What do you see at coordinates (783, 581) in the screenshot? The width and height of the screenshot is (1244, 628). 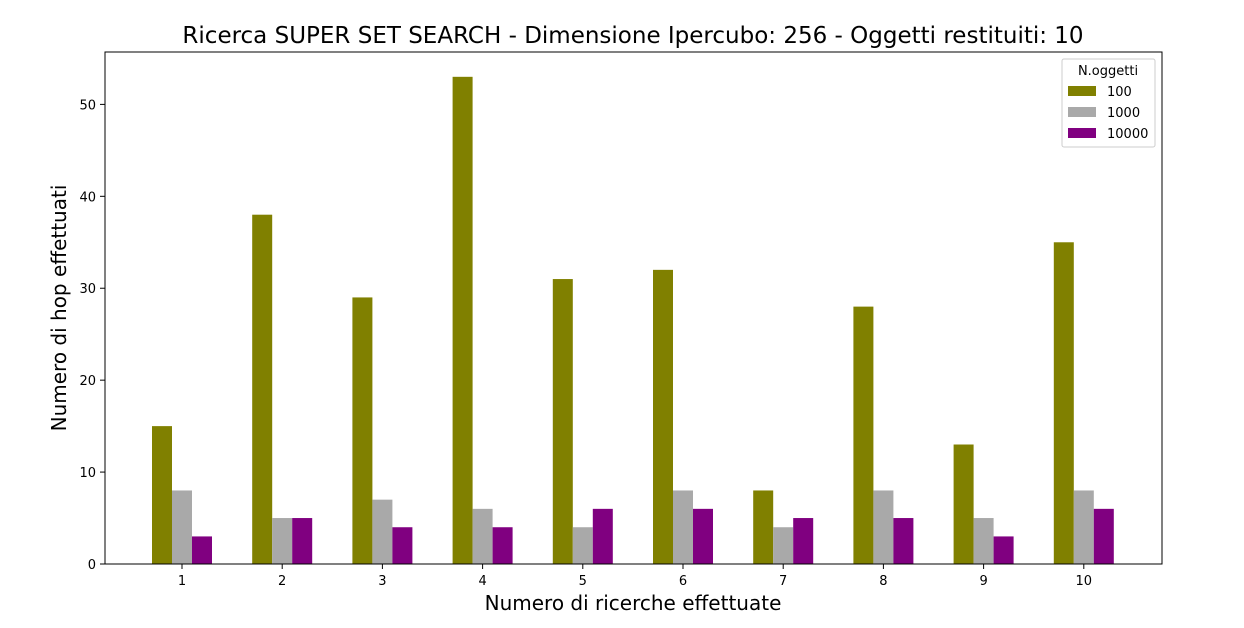 I see `x-tick-label-7: 7` at bounding box center [783, 581].